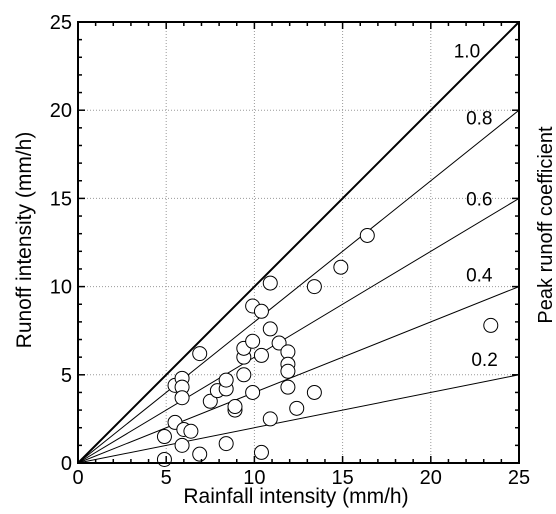 This screenshot has height=514, width=556. I want to click on x-tick-label: 20, so click(431, 478).